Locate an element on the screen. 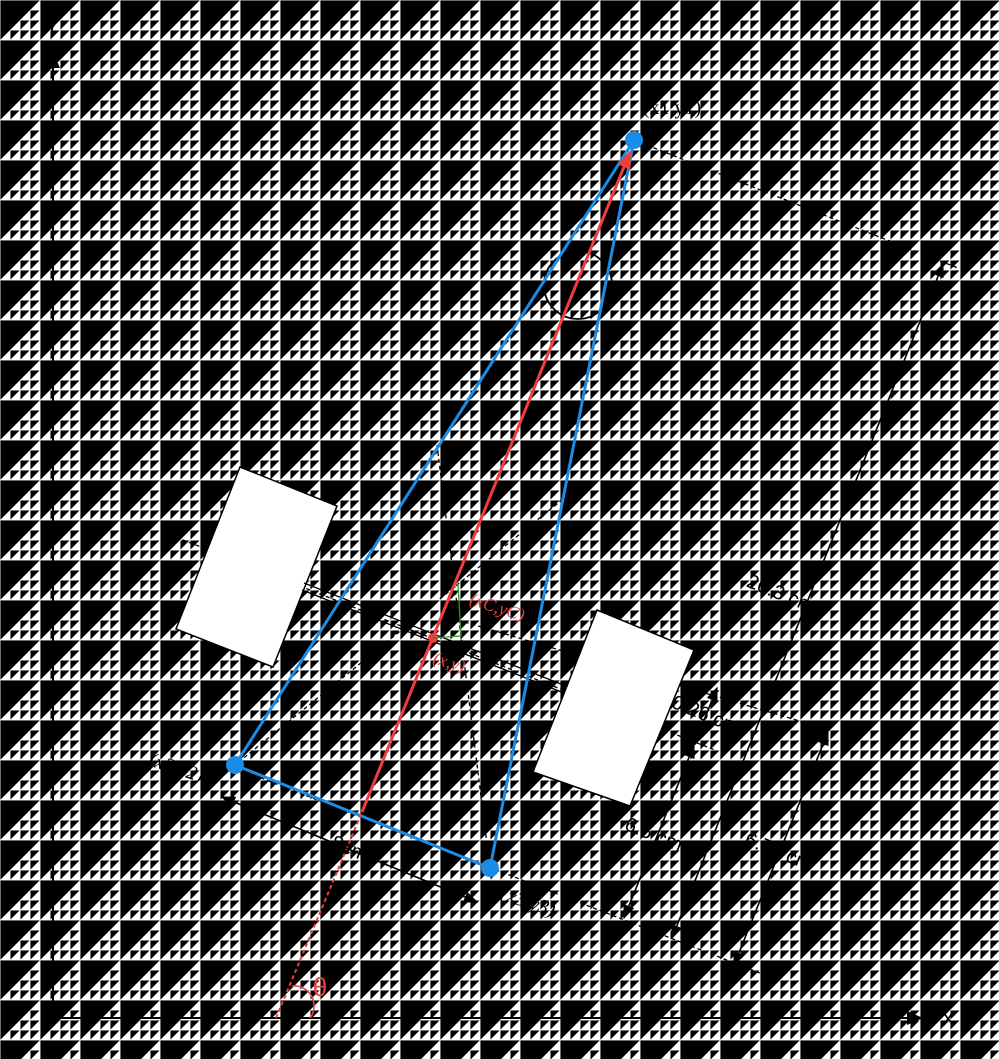 This screenshot has width=999, height=1059. y-axis-arrowhead is located at coordinates (53, 60).